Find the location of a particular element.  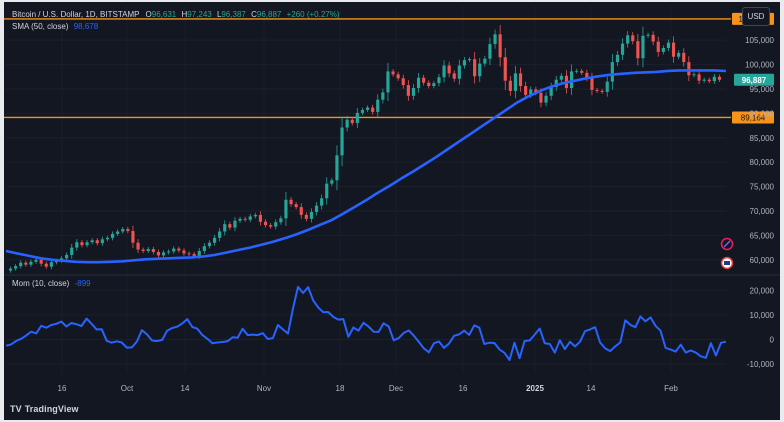

event-marker-icon is located at coordinates (727, 244).